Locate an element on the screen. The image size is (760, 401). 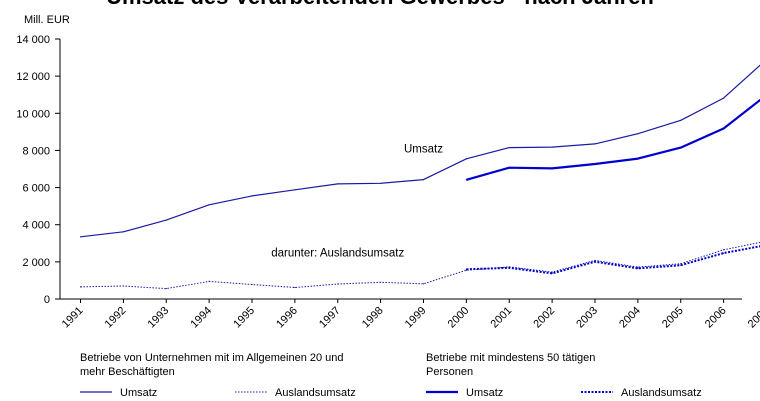
x-tick-label: 2002 is located at coordinates (544, 318).